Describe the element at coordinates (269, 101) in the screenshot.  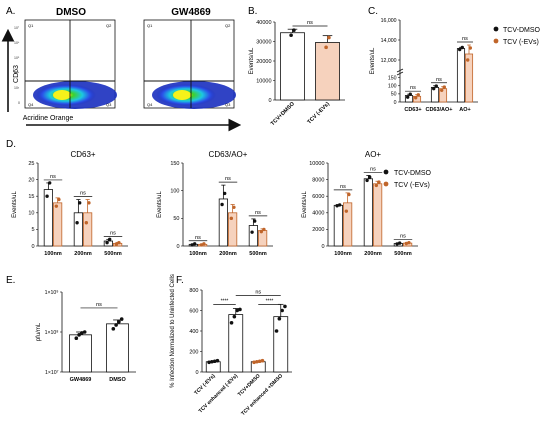
I see `chart-b-ytick-label: 0` at that location.